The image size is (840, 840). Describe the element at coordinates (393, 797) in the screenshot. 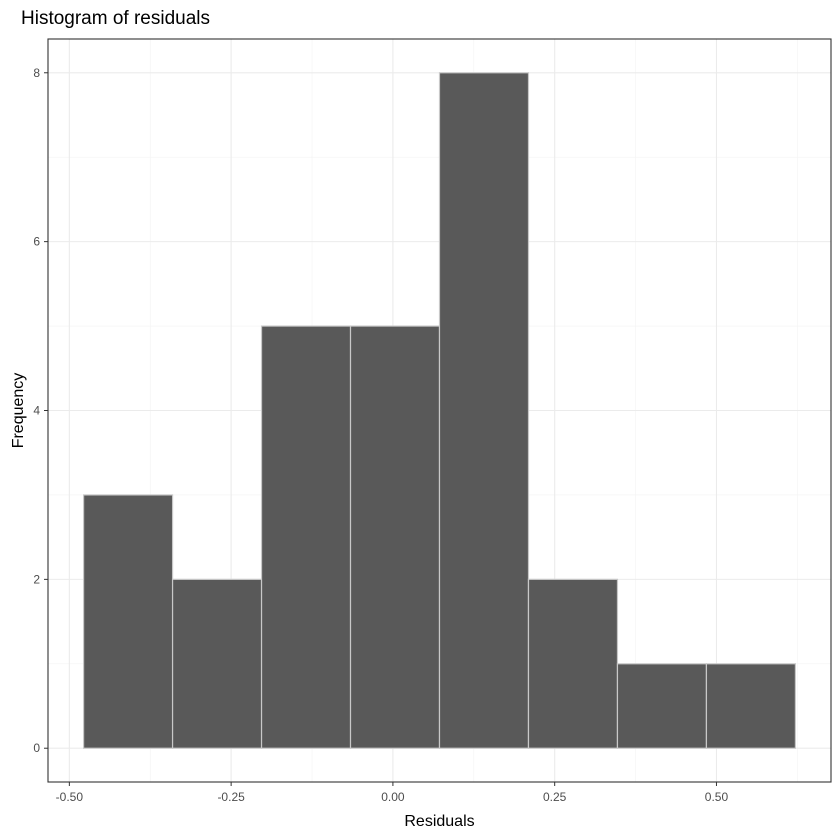

I see `x-tick-label: 0.00` at that location.